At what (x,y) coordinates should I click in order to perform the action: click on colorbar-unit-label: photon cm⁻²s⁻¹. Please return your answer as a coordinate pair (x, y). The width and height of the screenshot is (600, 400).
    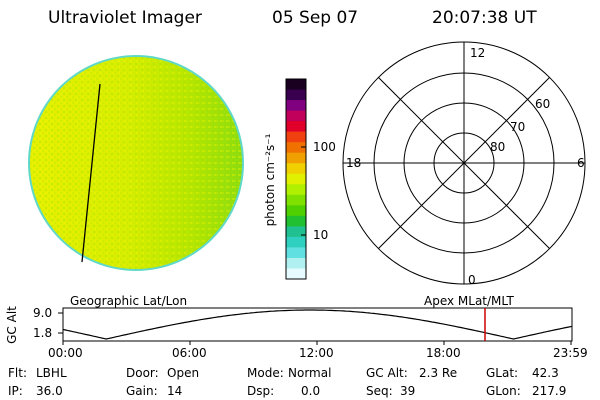
    Looking at the image, I should click on (270, 180).